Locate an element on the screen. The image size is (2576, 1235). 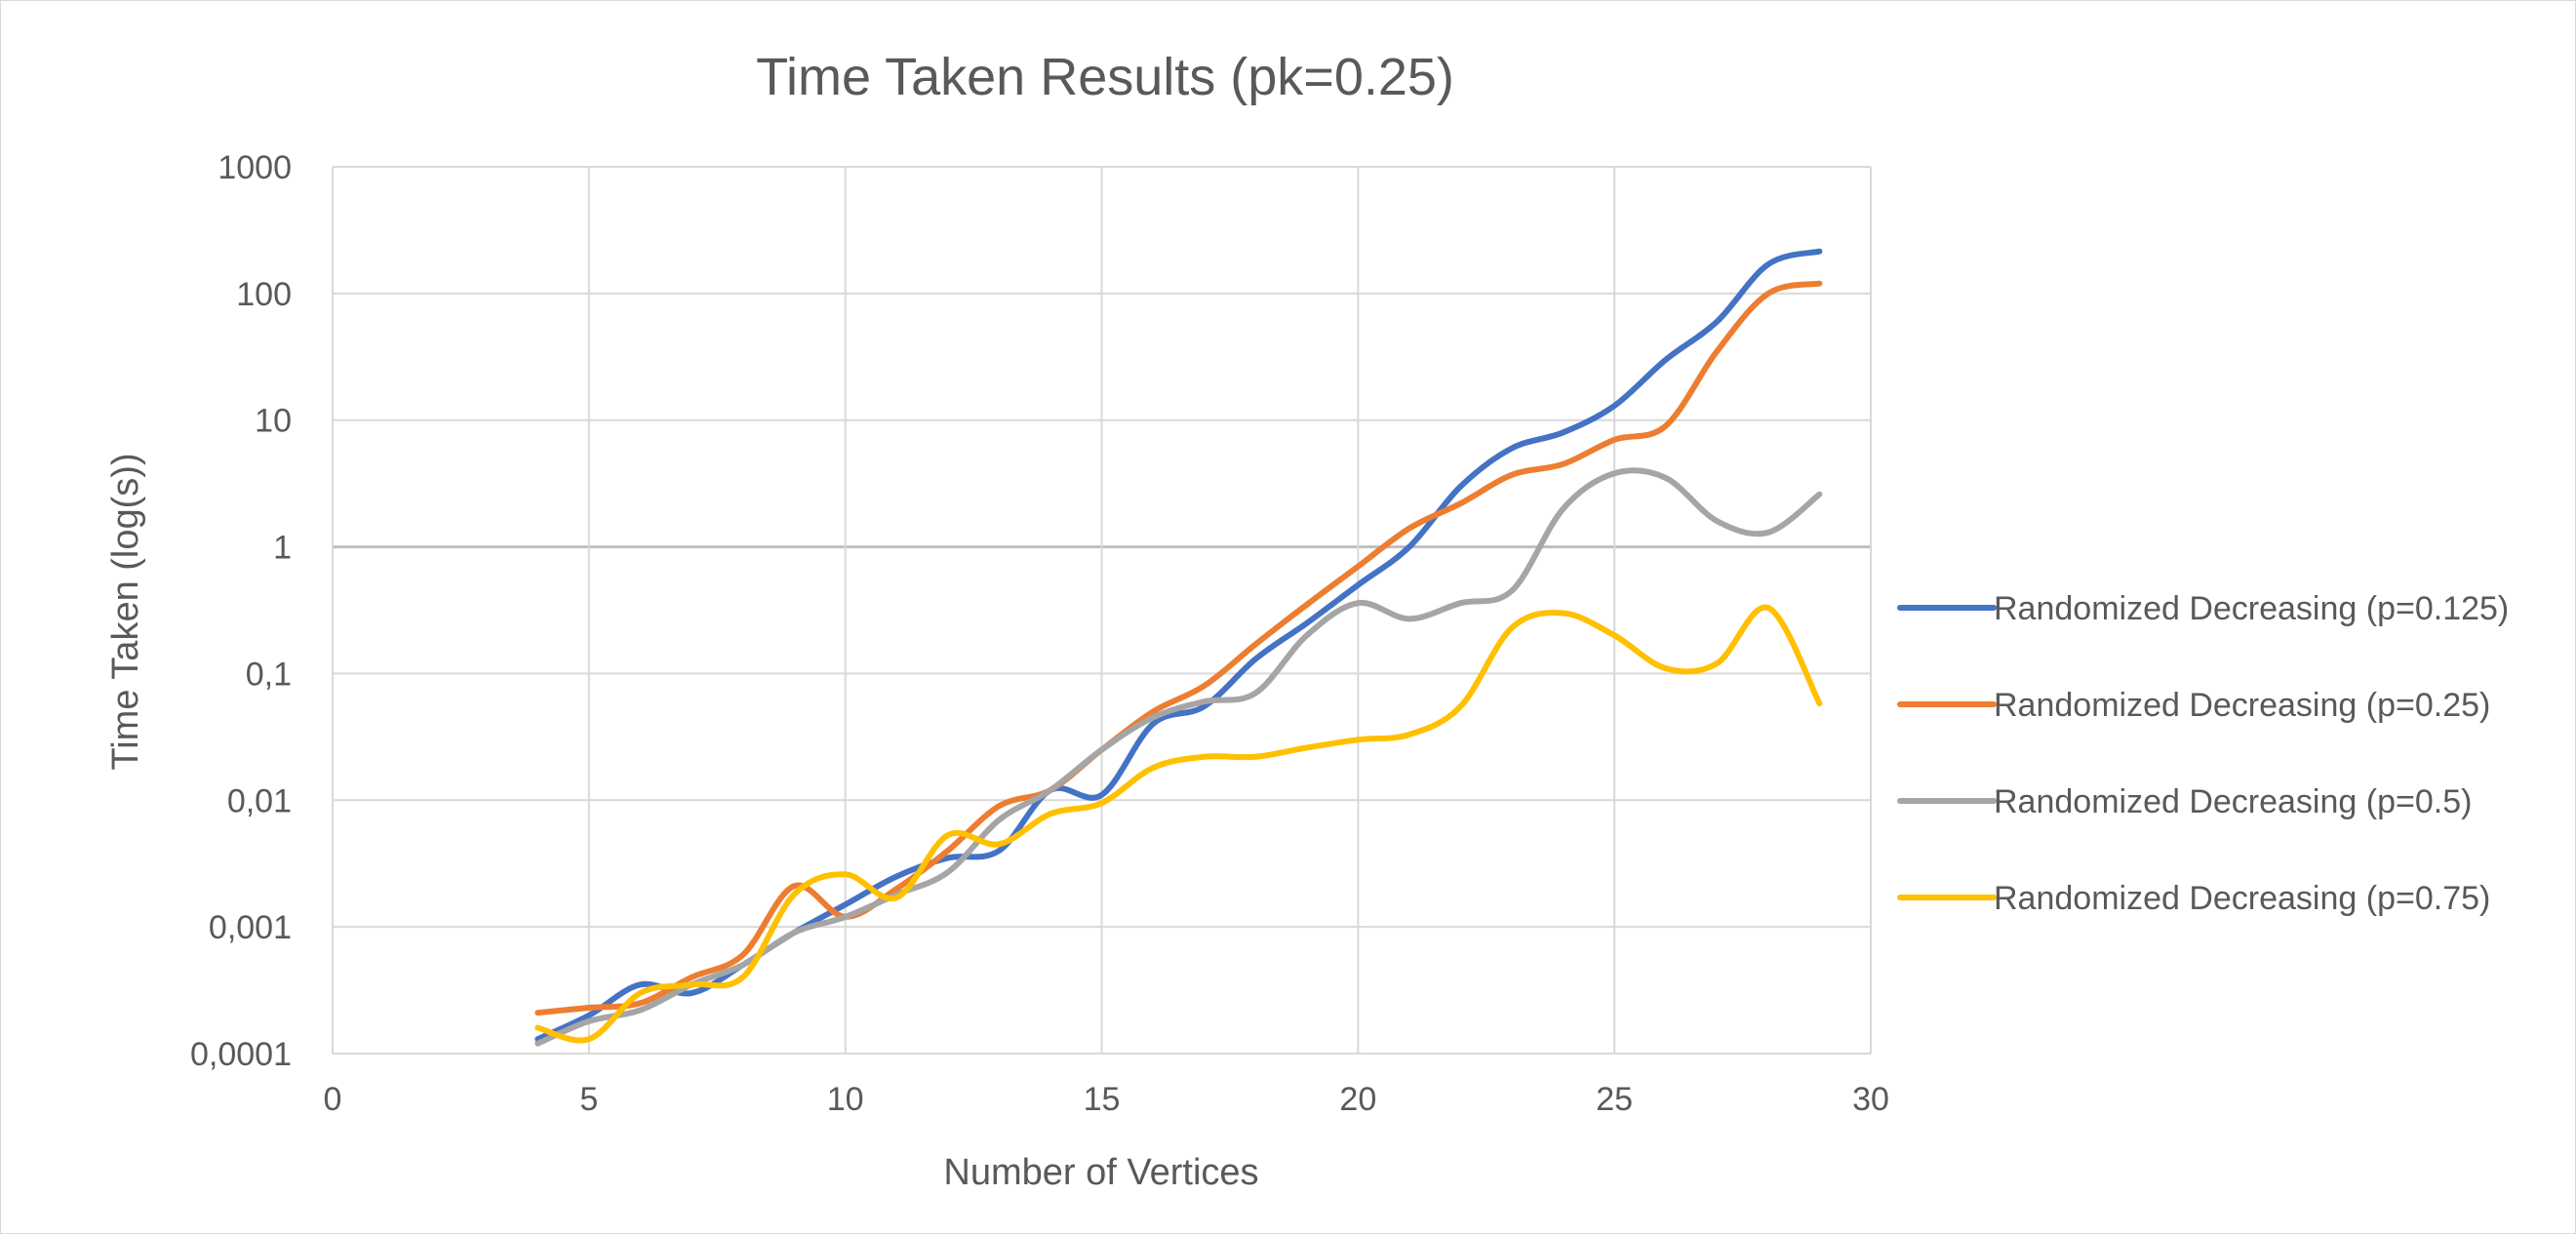
legend-item: Randomized Decreasing (p=0.5) is located at coordinates (2184, 801).